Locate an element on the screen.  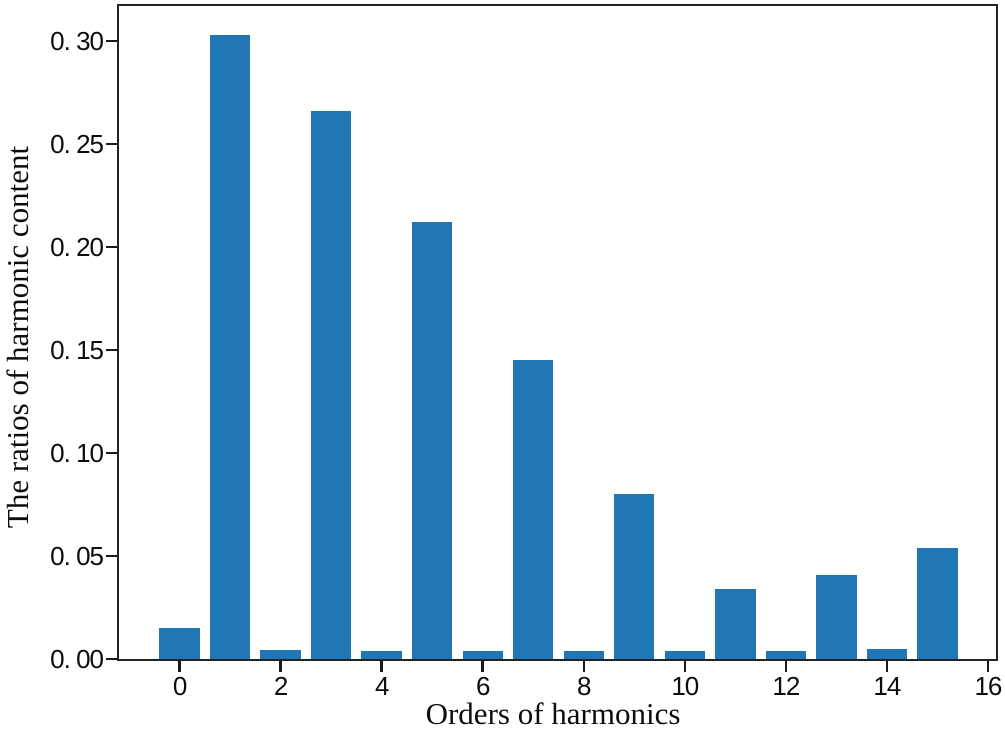
x-tick-label: 12 is located at coordinates (786, 686).